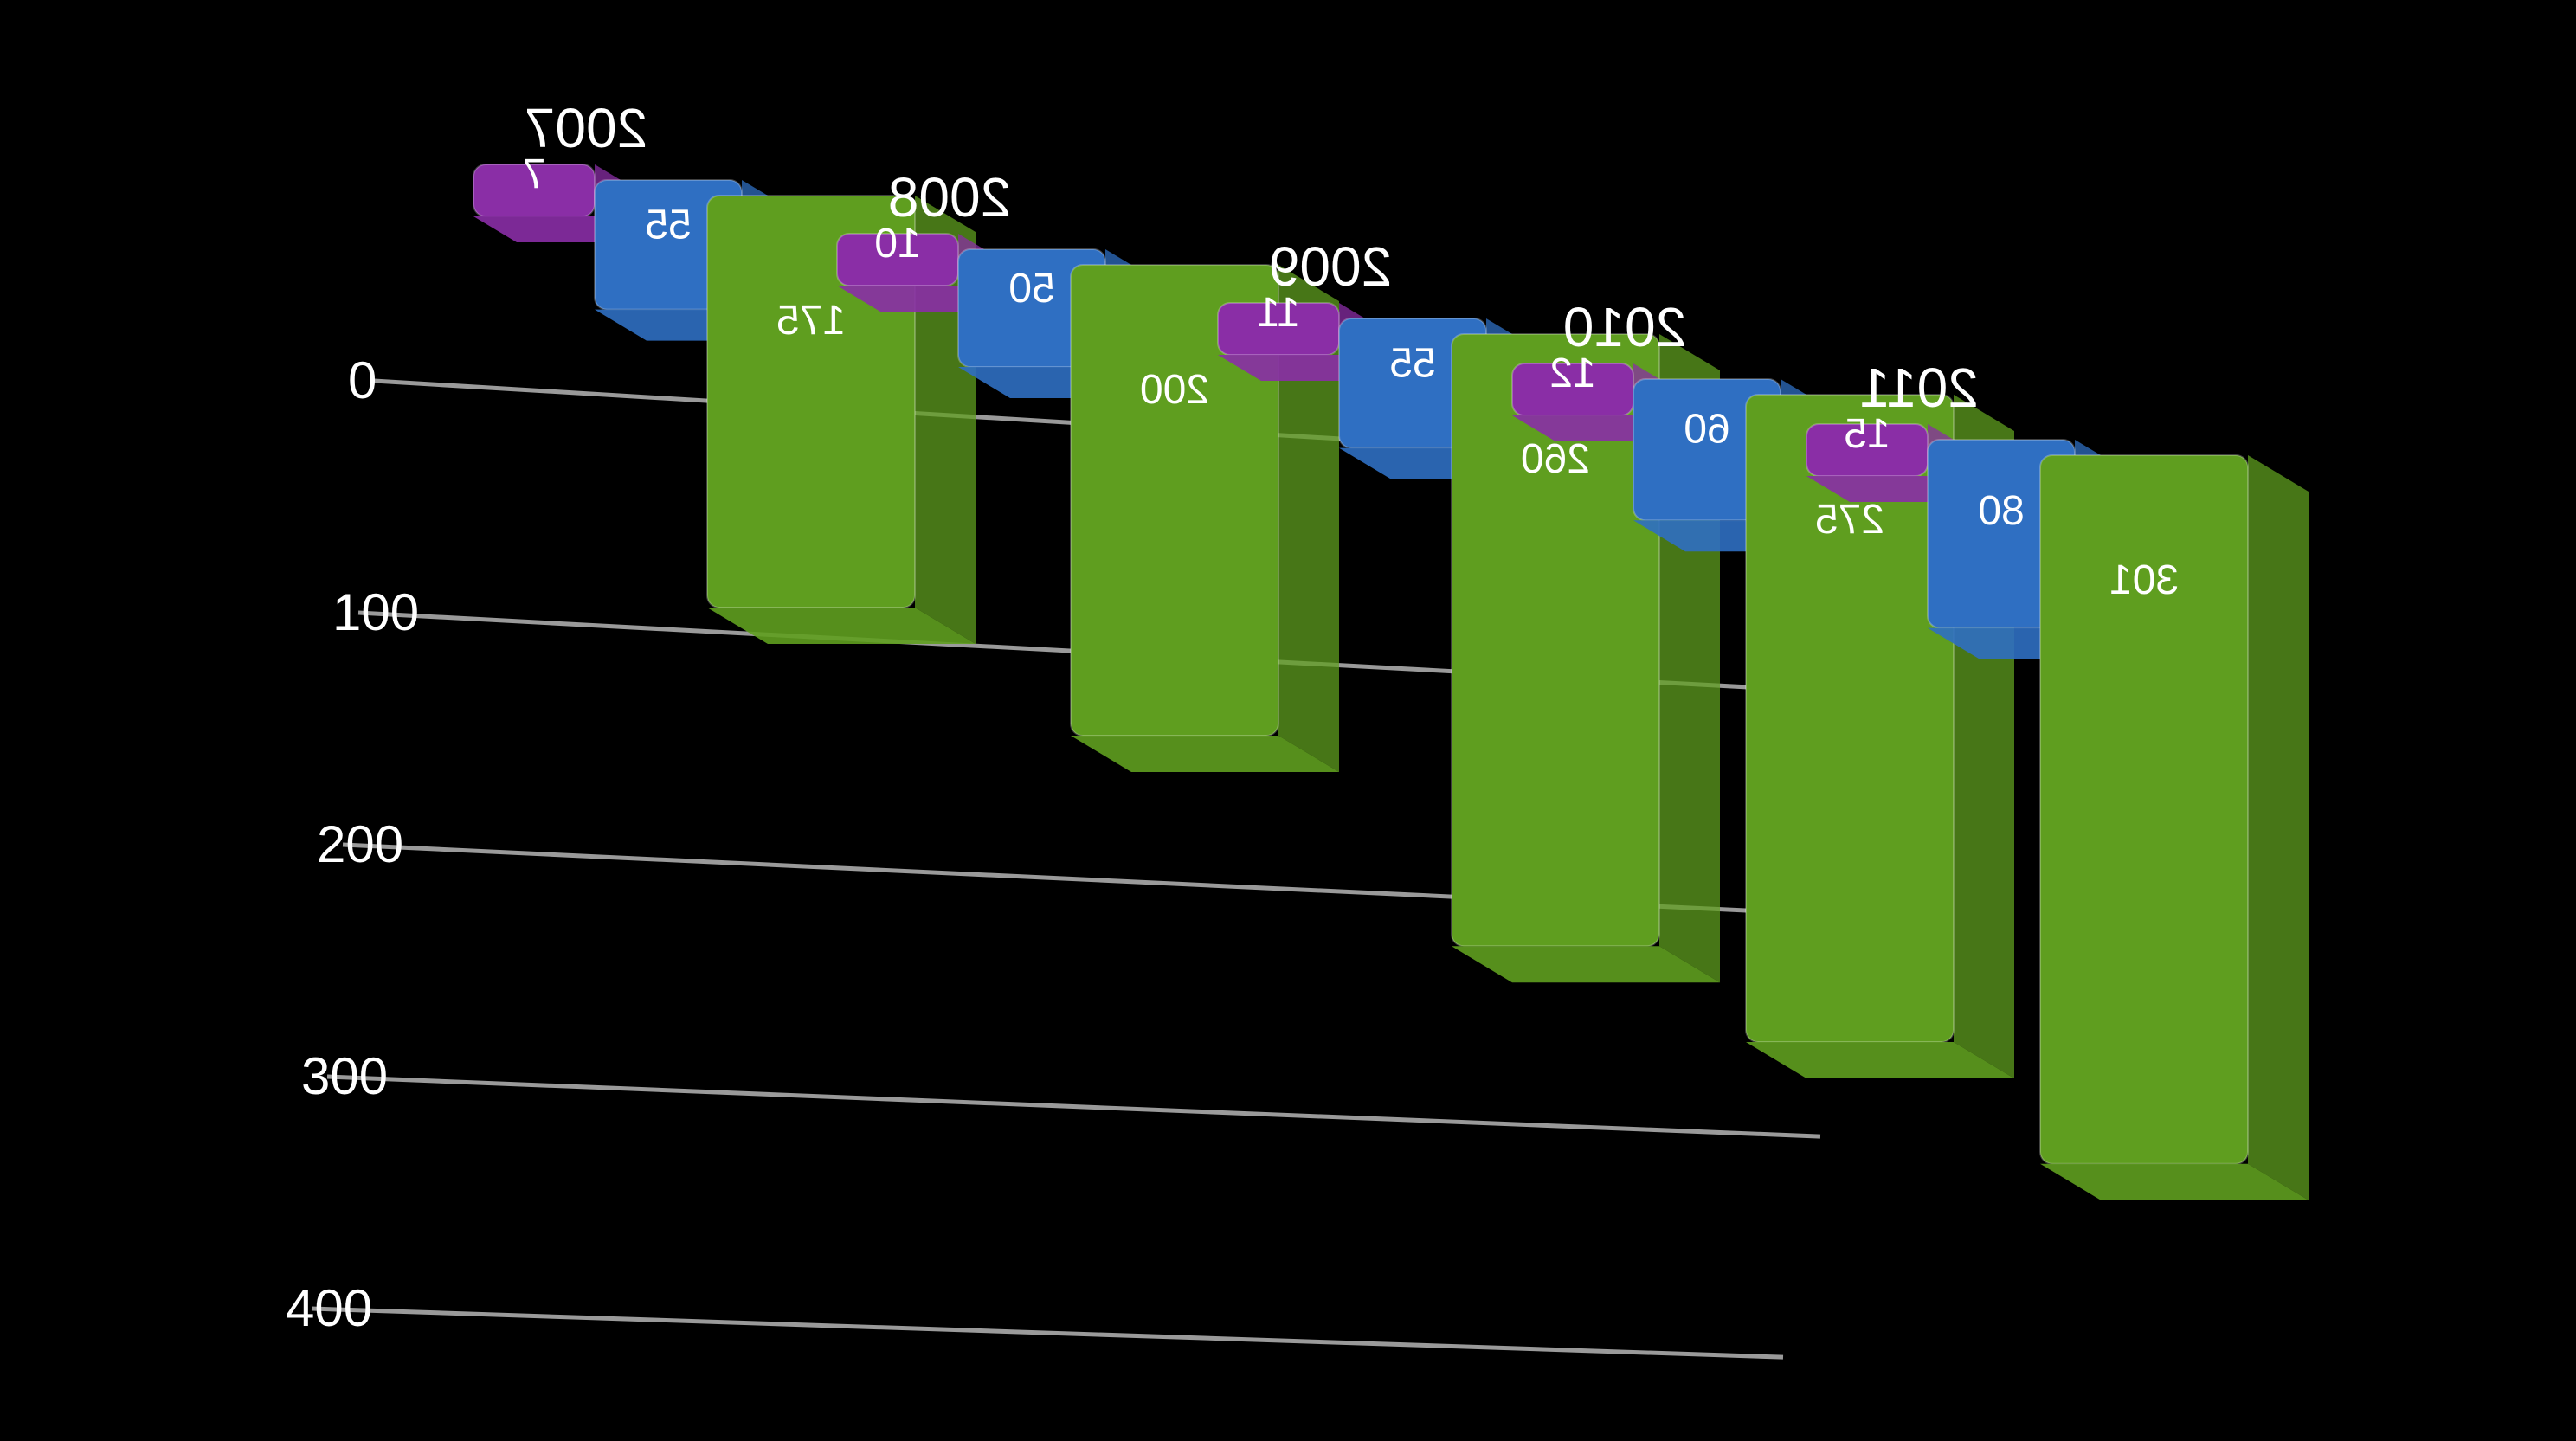 This screenshot has height=1441, width=2576. What do you see at coordinates (1706, 429) in the screenshot?
I see `value-label: 60` at bounding box center [1706, 429].